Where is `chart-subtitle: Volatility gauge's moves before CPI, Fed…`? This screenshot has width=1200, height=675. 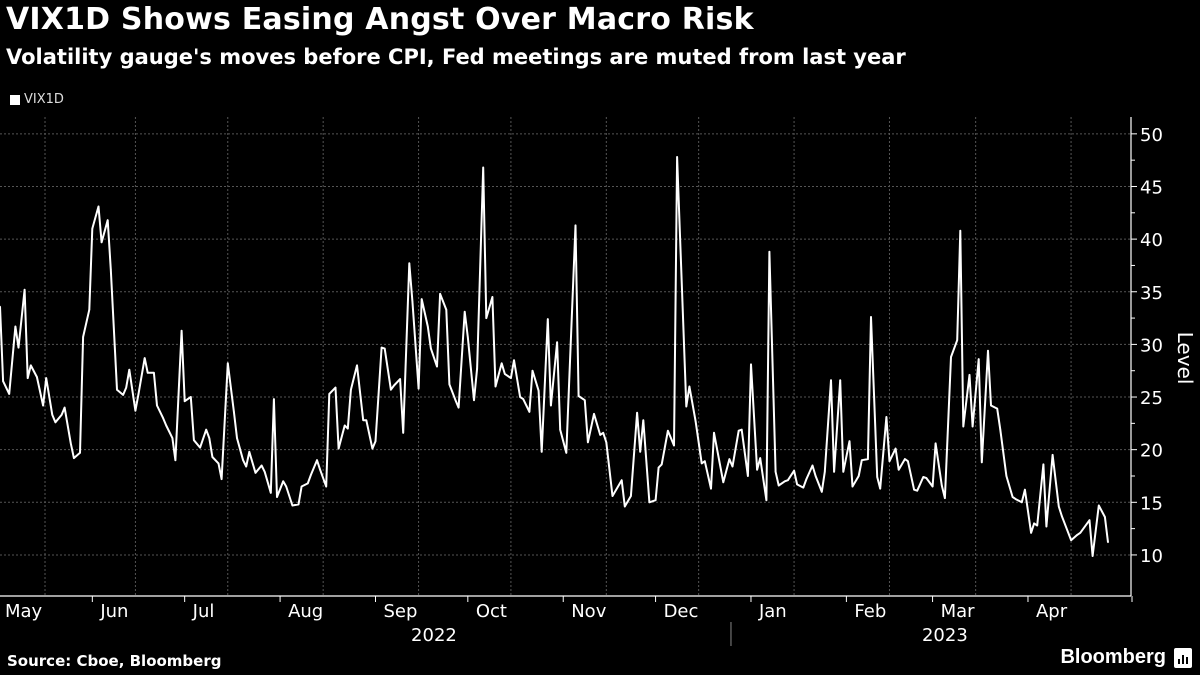 chart-subtitle: Volatility gauge's moves before CPI, Fed… is located at coordinates (456, 57).